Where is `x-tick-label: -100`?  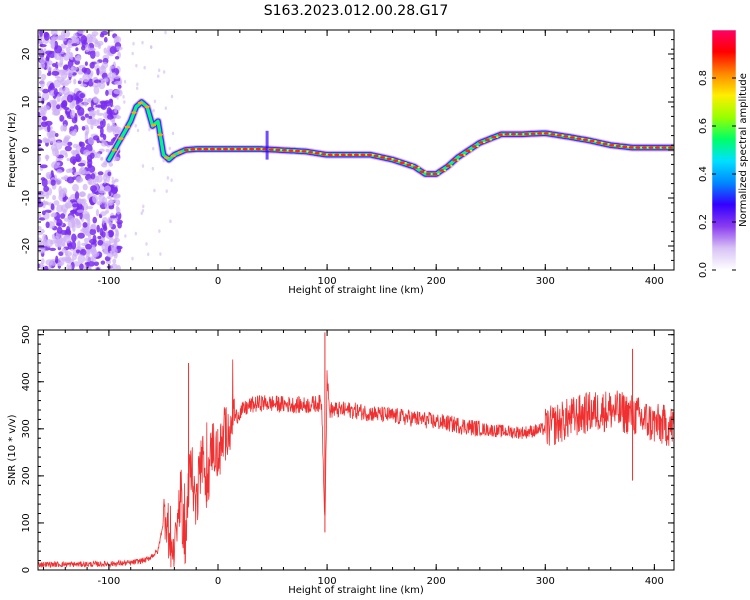
x-tick-label: -100 is located at coordinates (109, 281).